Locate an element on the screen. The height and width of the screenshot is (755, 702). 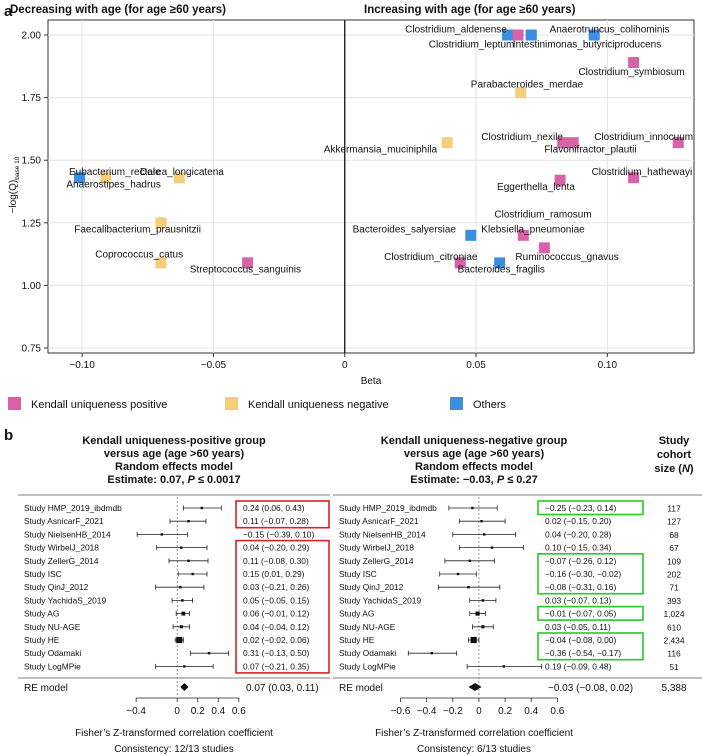
ci-text-0: 0.24 (0.06, 0.43) is located at coordinates (274, 508).